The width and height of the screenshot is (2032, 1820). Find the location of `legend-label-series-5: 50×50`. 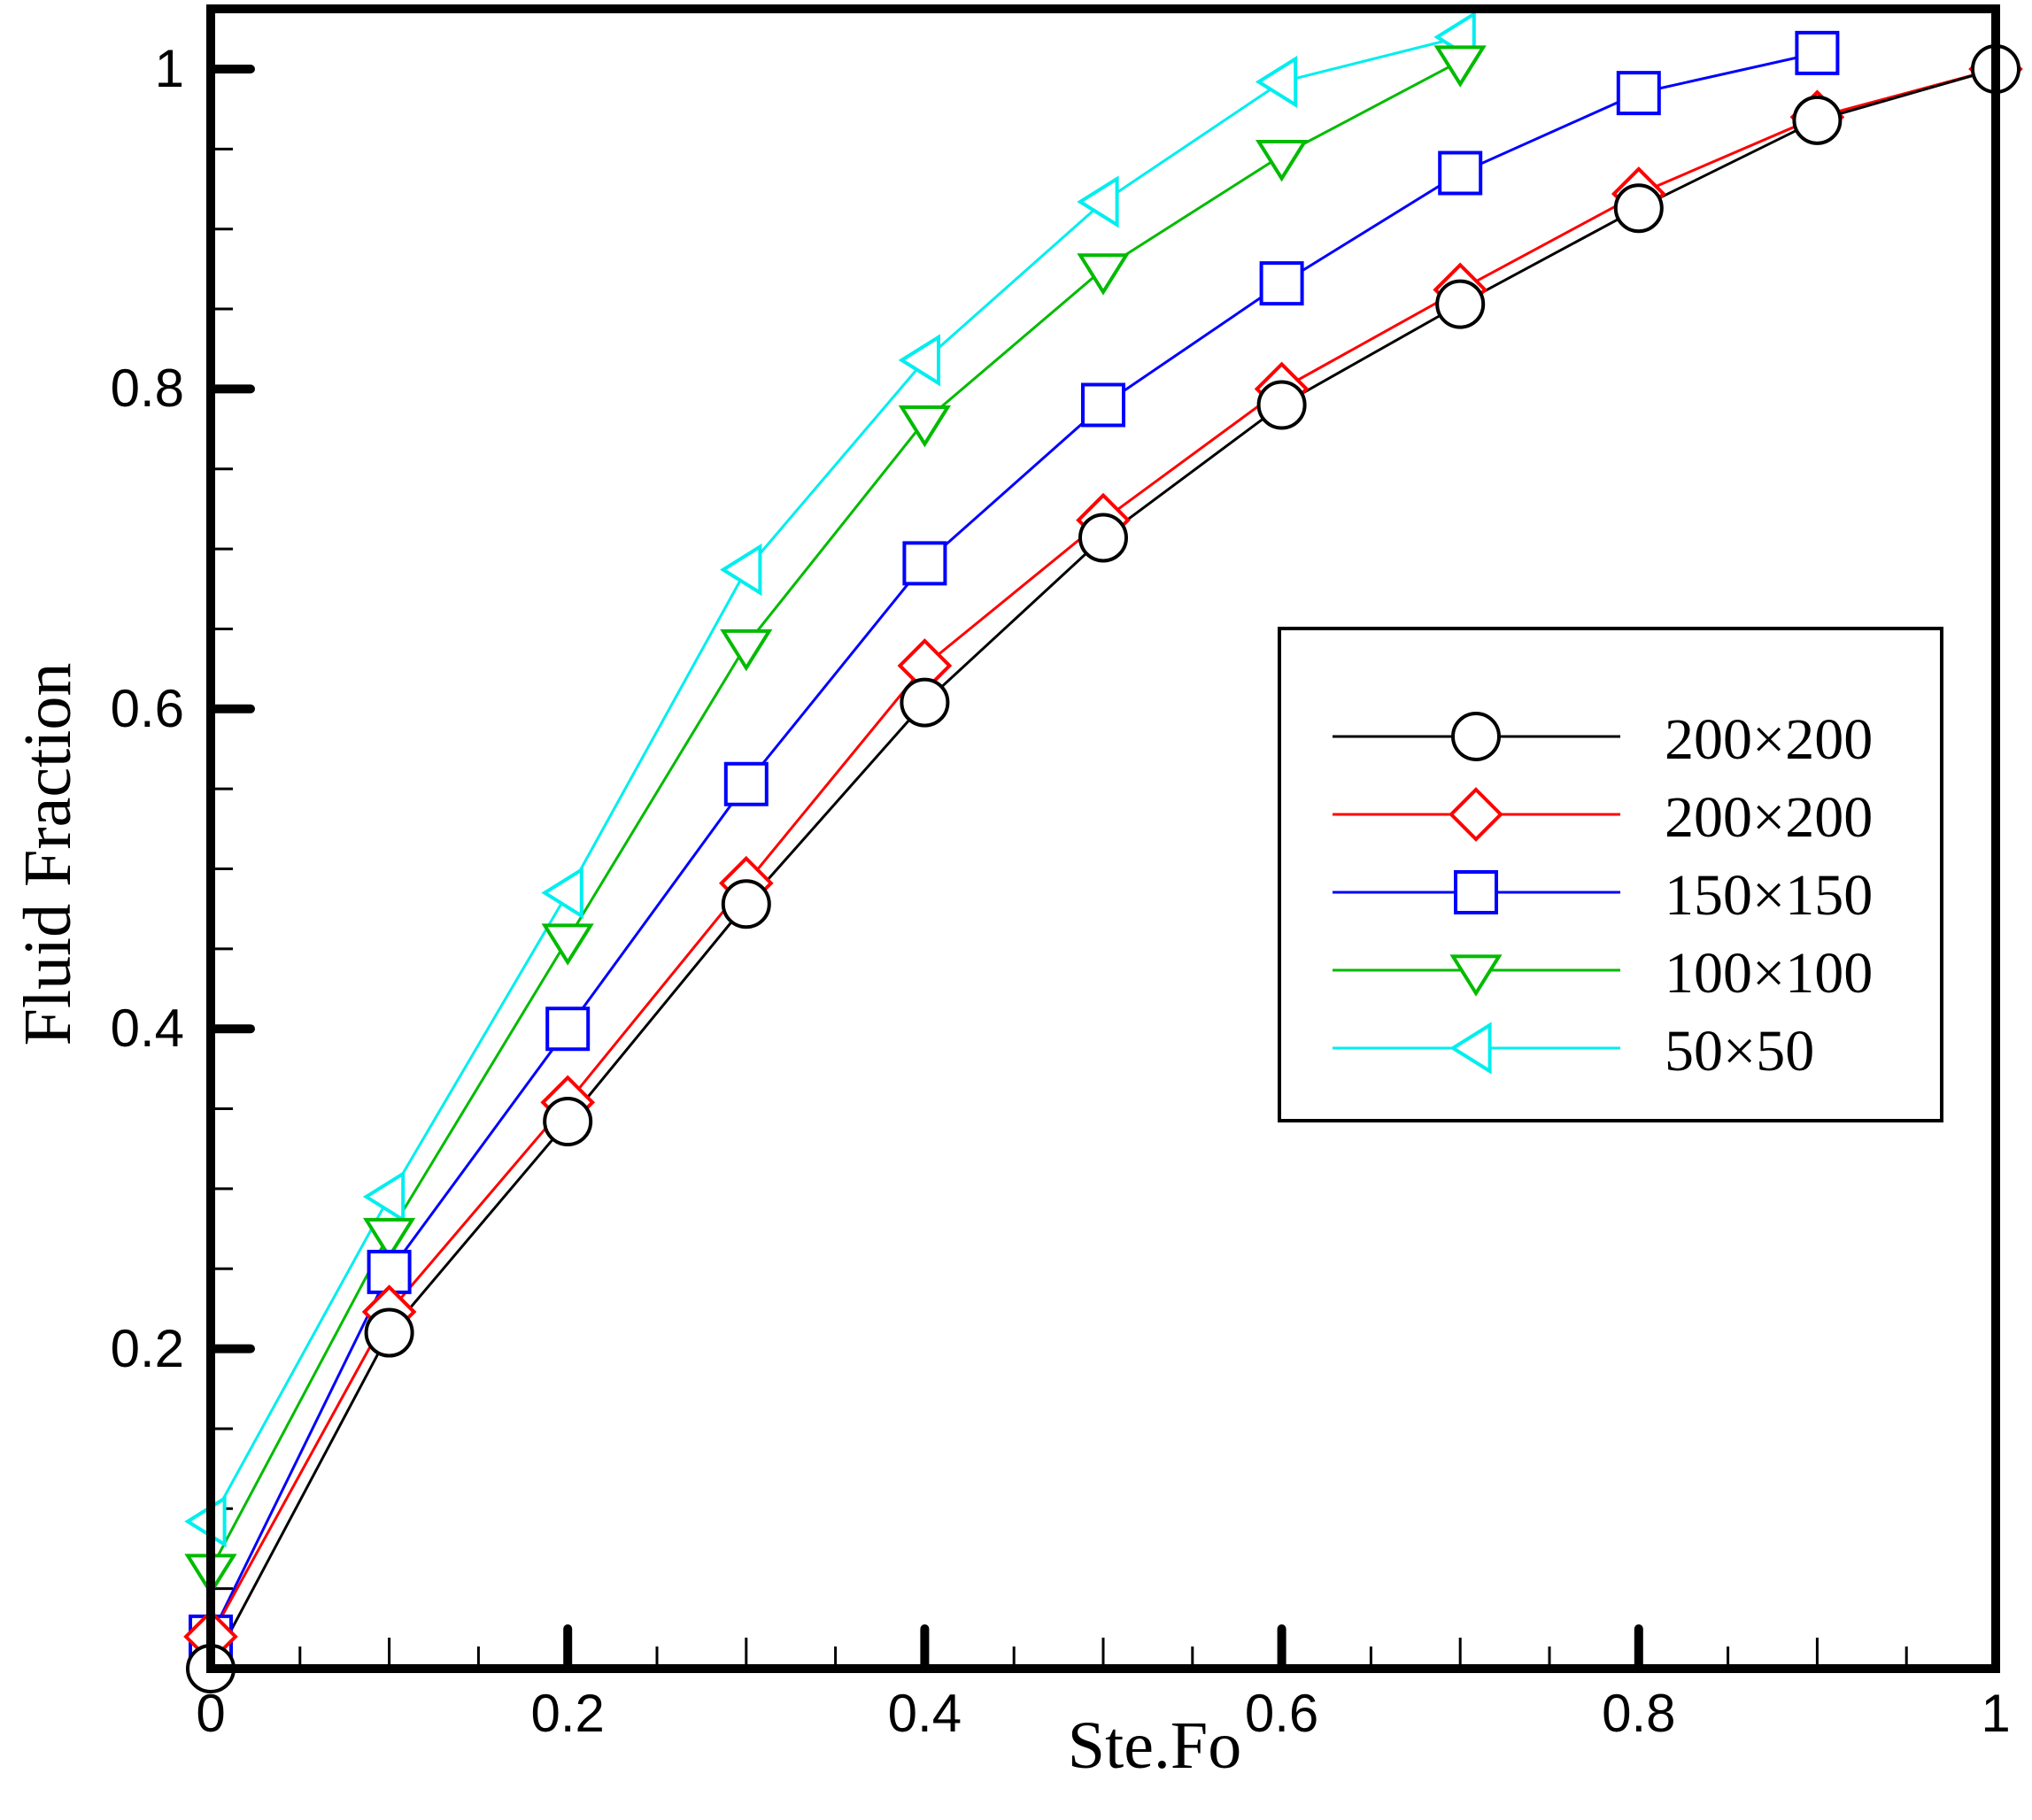

legend-label-series-5: 50×50 is located at coordinates (1740, 1051).